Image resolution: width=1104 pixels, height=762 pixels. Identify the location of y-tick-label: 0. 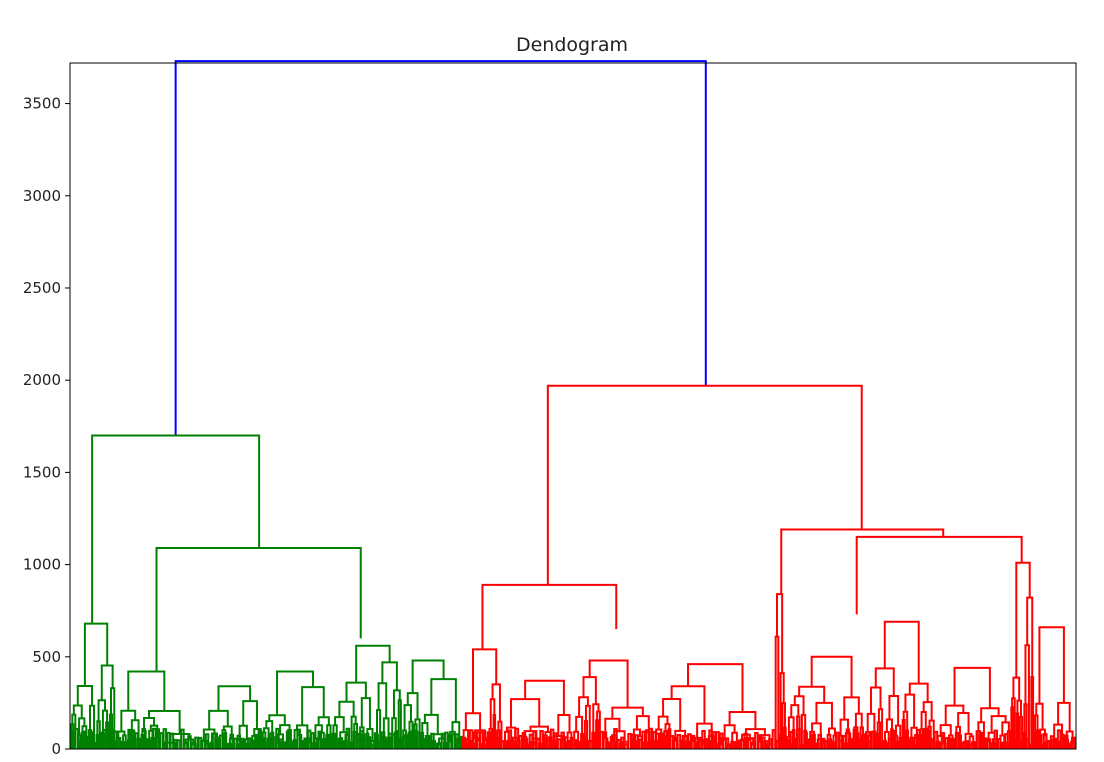
(56, 749).